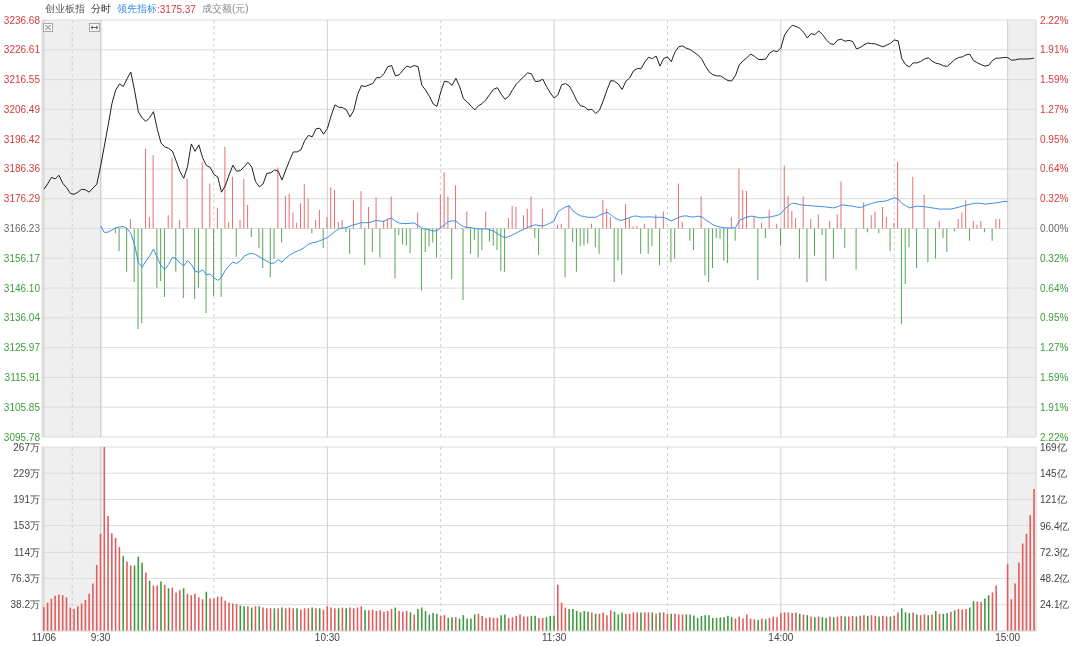 The width and height of the screenshot is (1080, 646). I want to click on chart-subtitle: 分时, so click(101, 9).